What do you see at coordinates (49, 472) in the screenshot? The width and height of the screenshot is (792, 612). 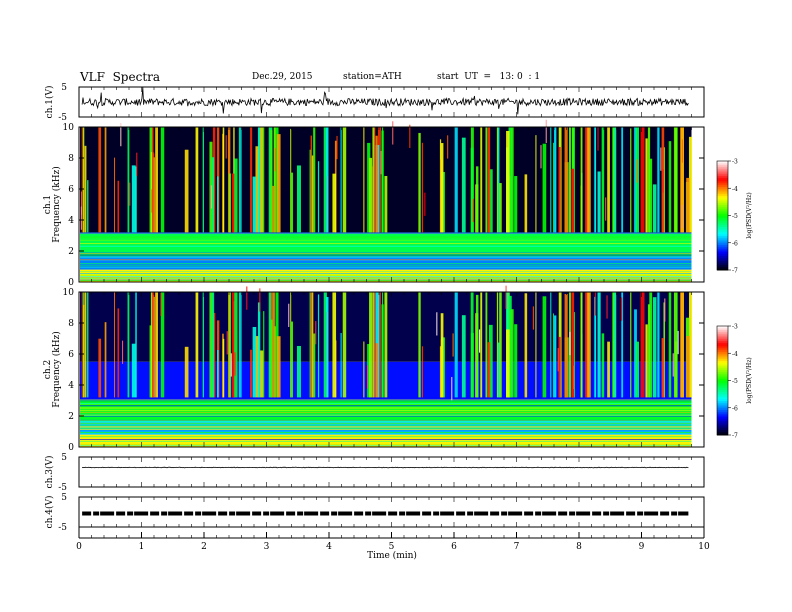 I see `channel-axis-label: ch.3(V)` at bounding box center [49, 472].